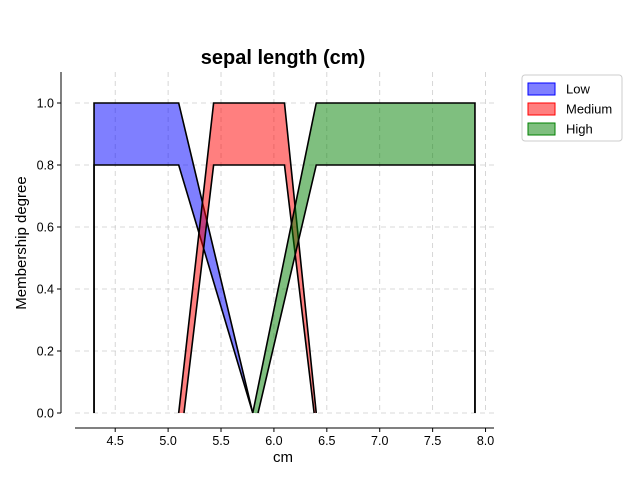 The width and height of the screenshot is (640, 480). I want to click on legend-label-high: High, so click(579, 129).